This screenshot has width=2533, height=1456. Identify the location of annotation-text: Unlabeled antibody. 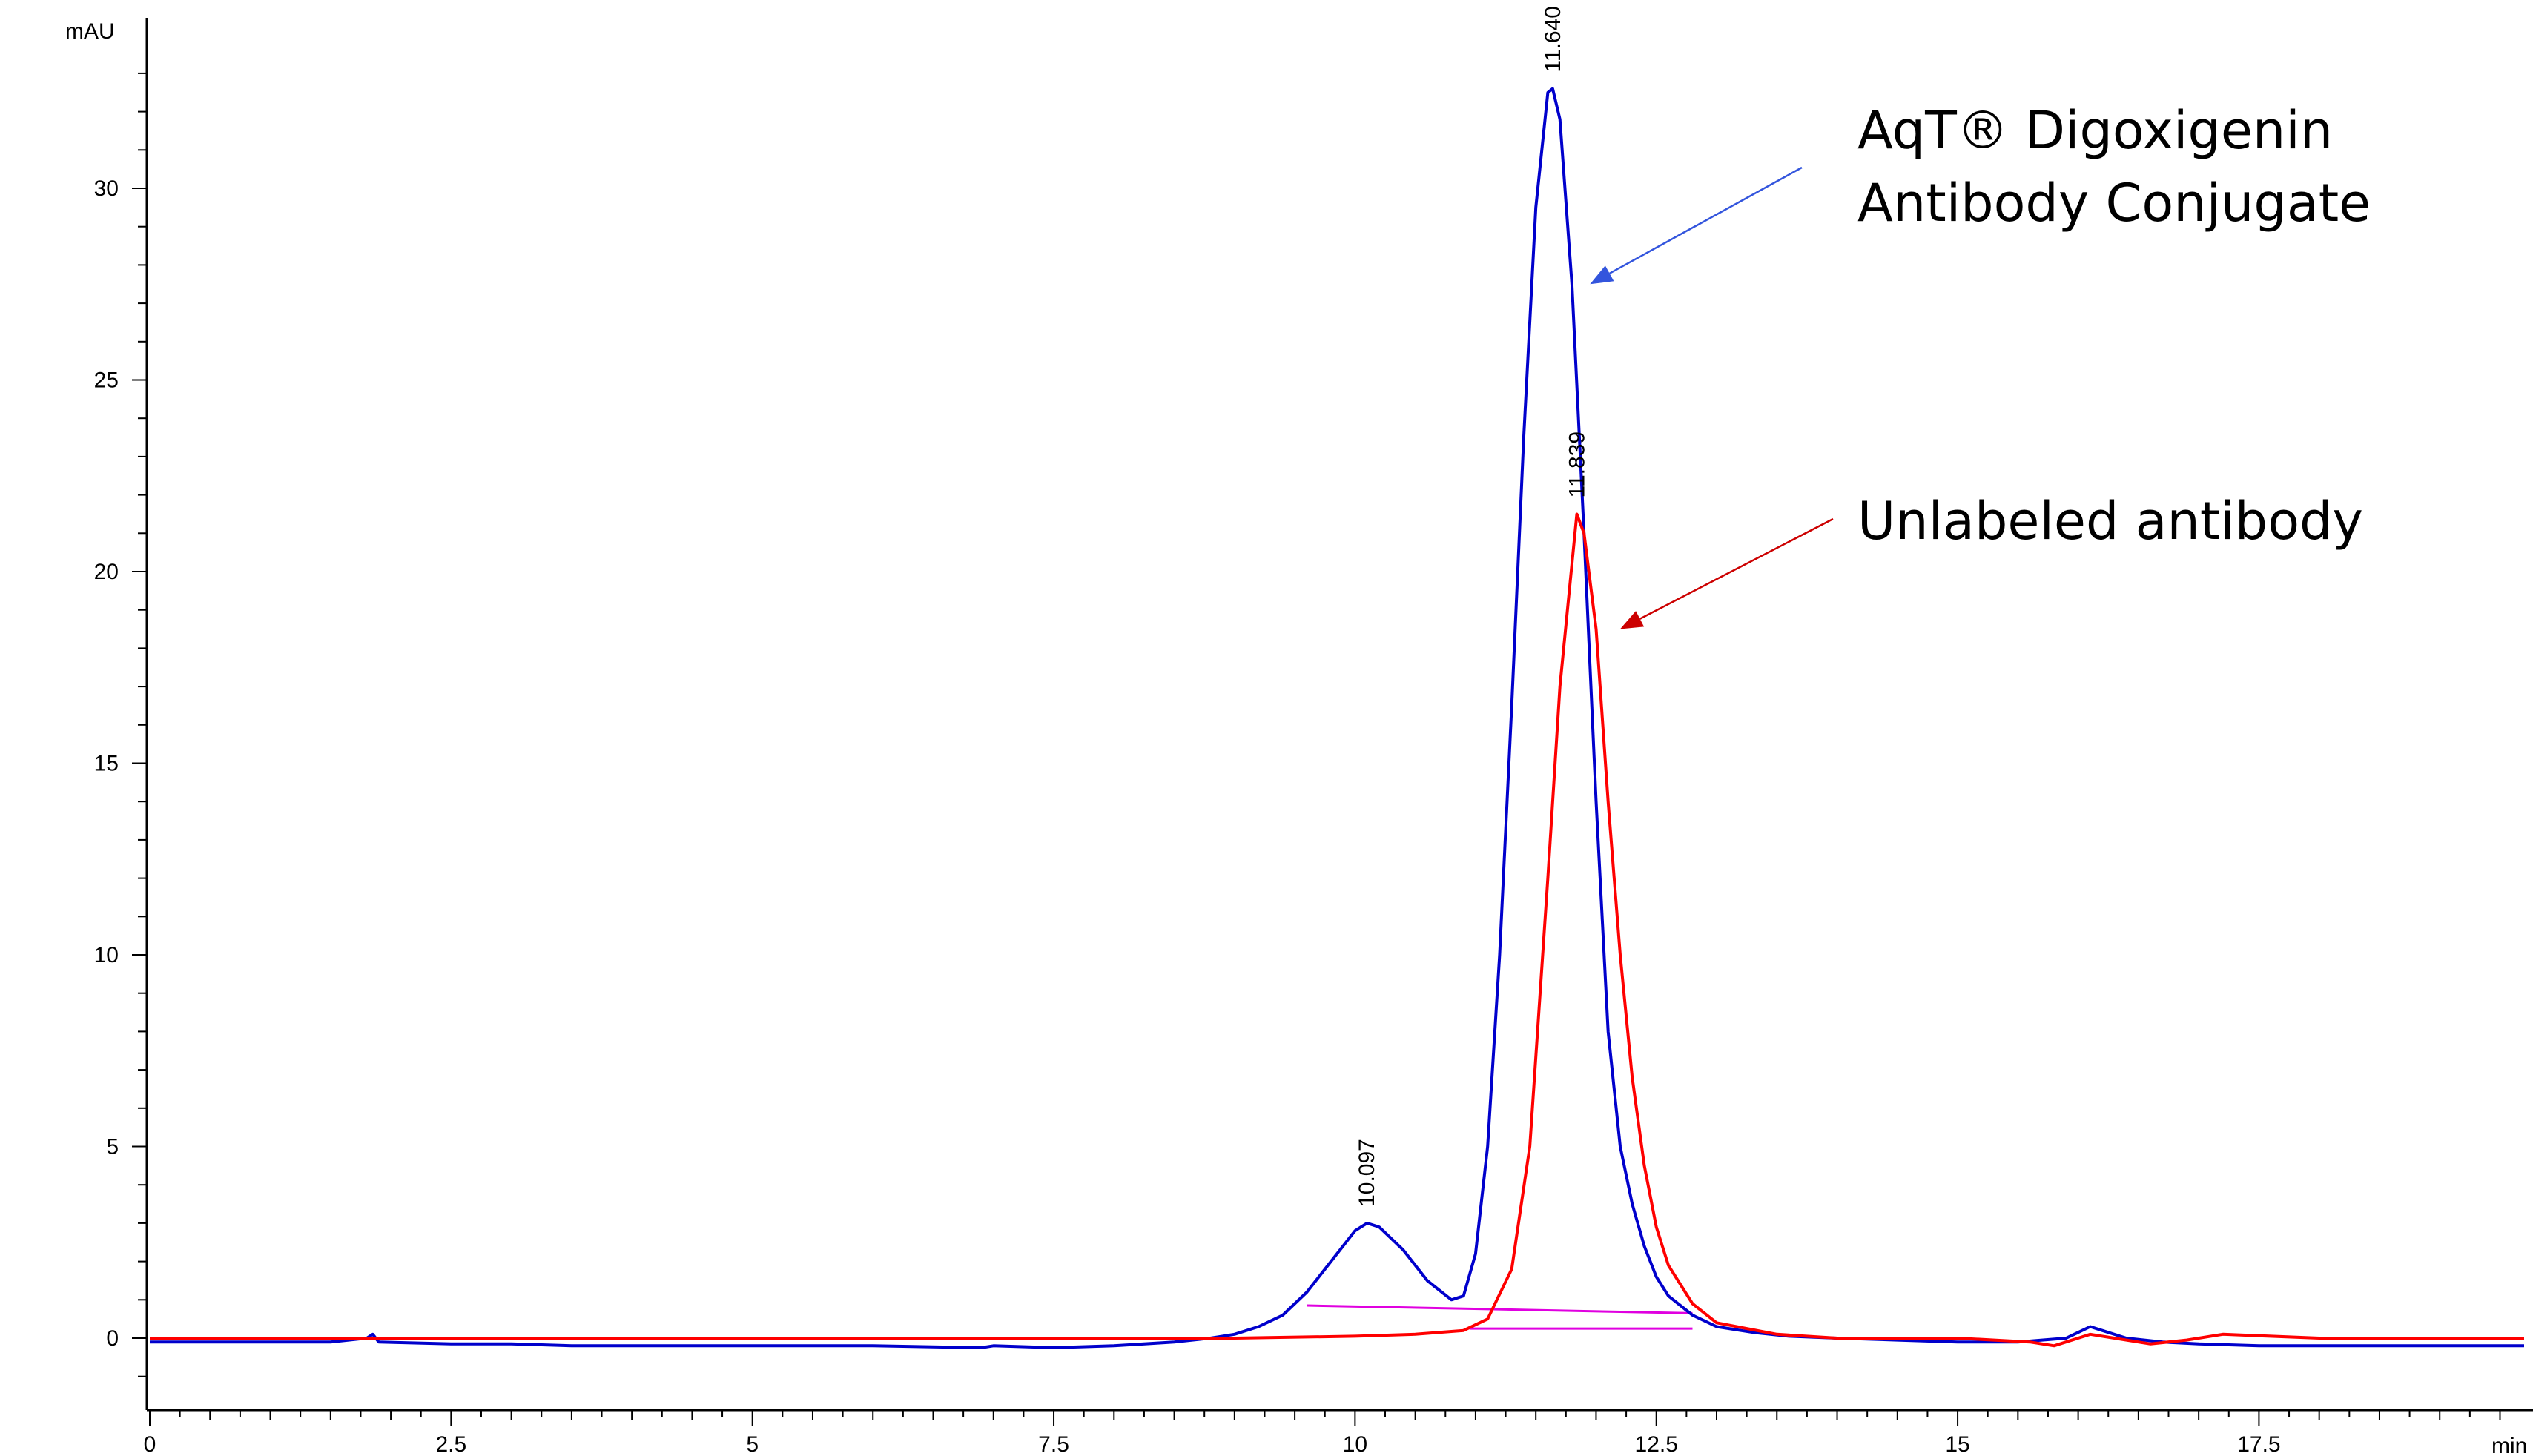
(2110, 521).